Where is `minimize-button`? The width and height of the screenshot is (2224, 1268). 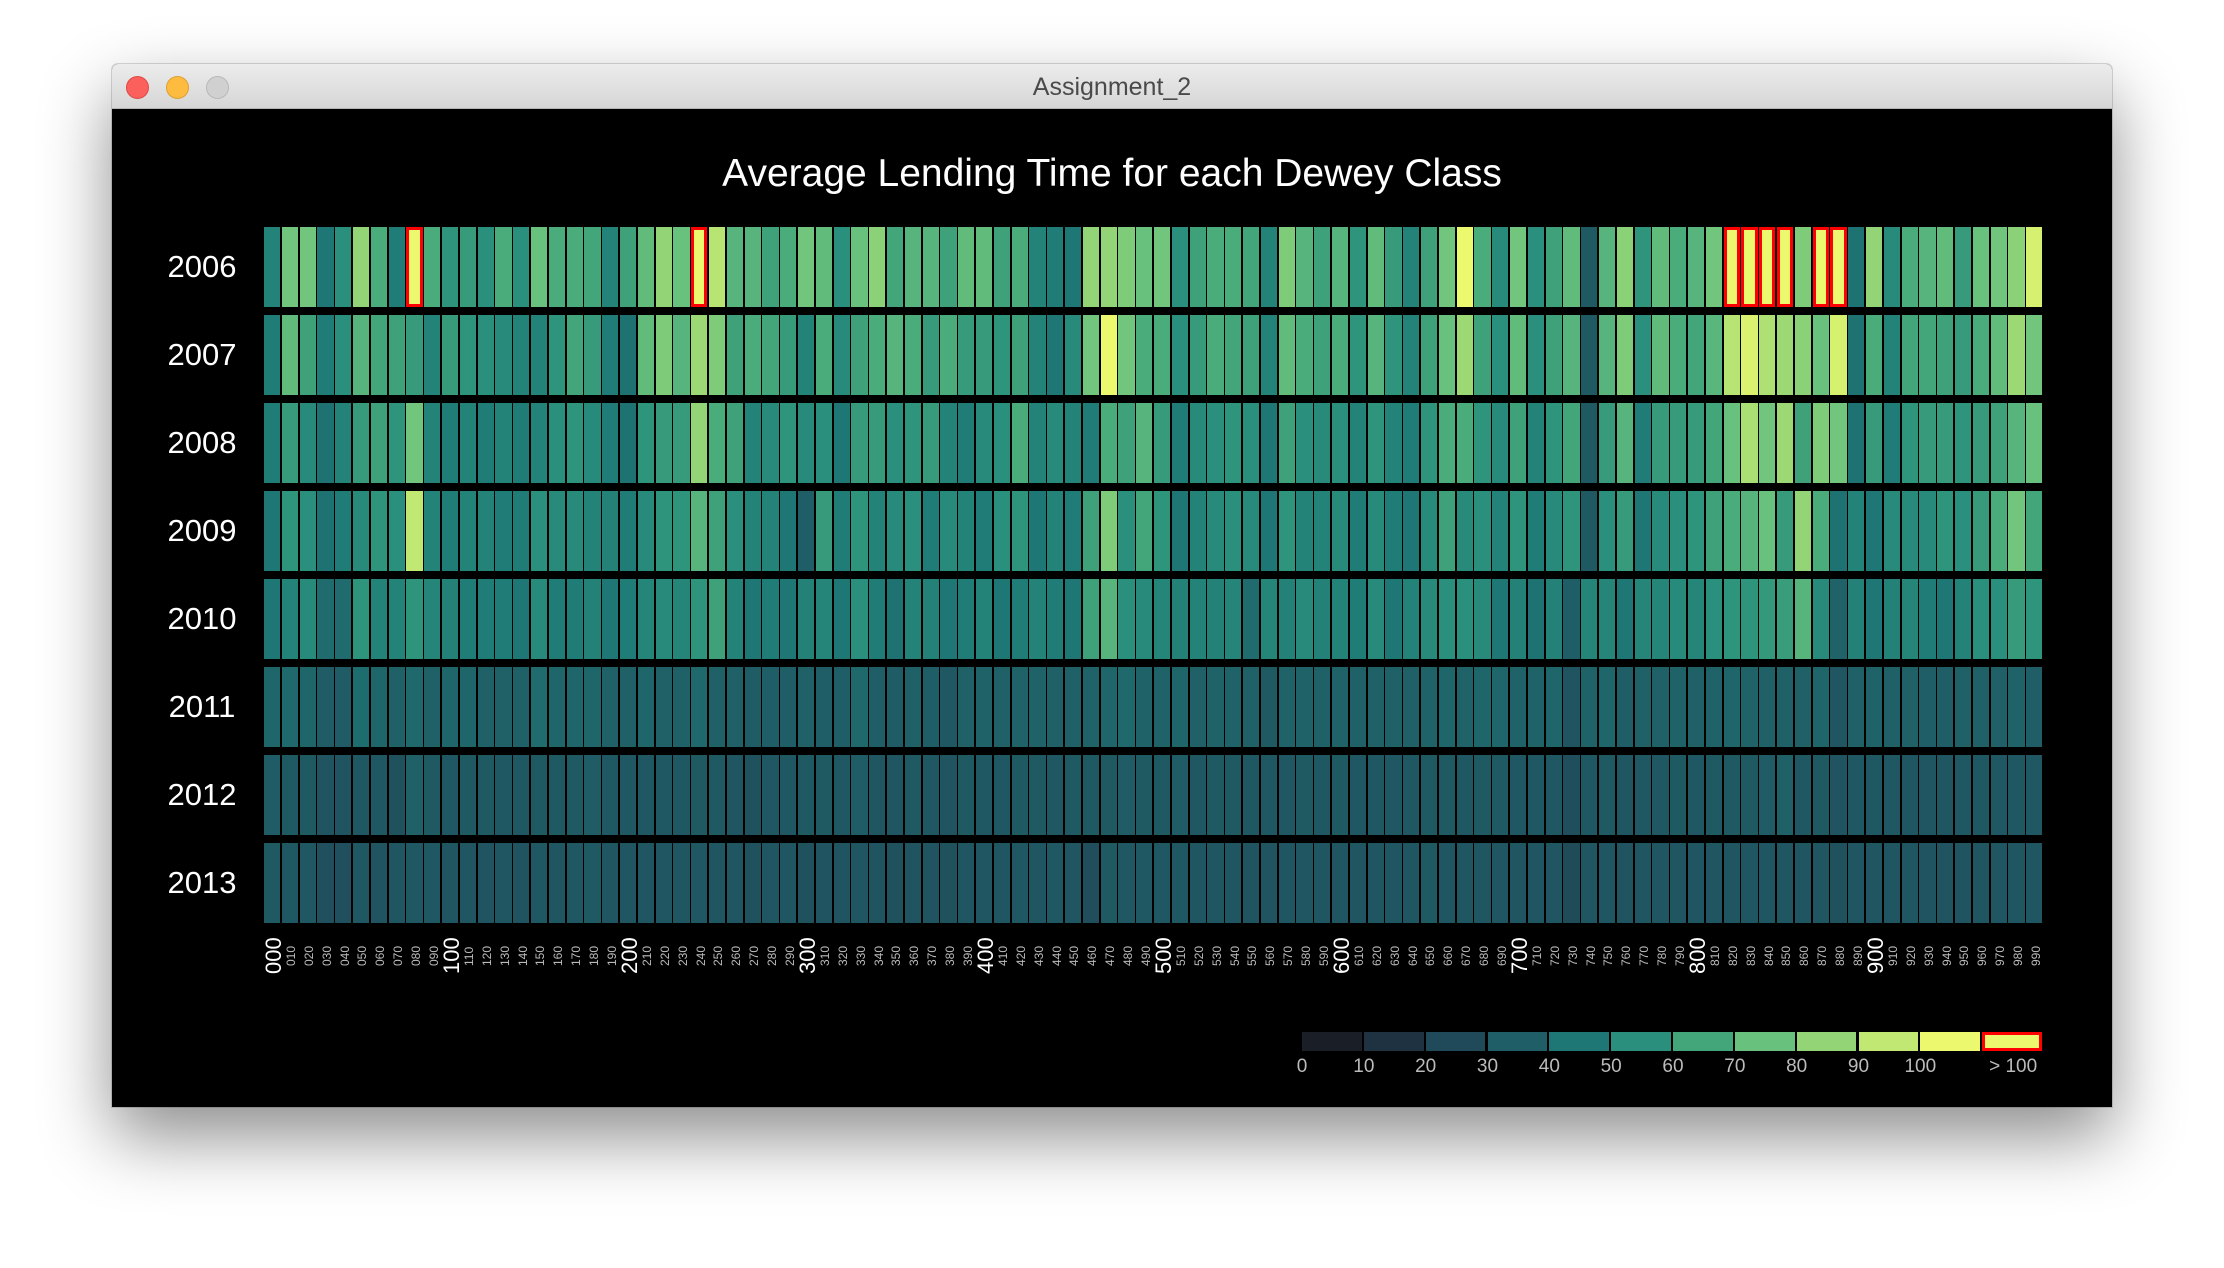 minimize-button is located at coordinates (177, 87).